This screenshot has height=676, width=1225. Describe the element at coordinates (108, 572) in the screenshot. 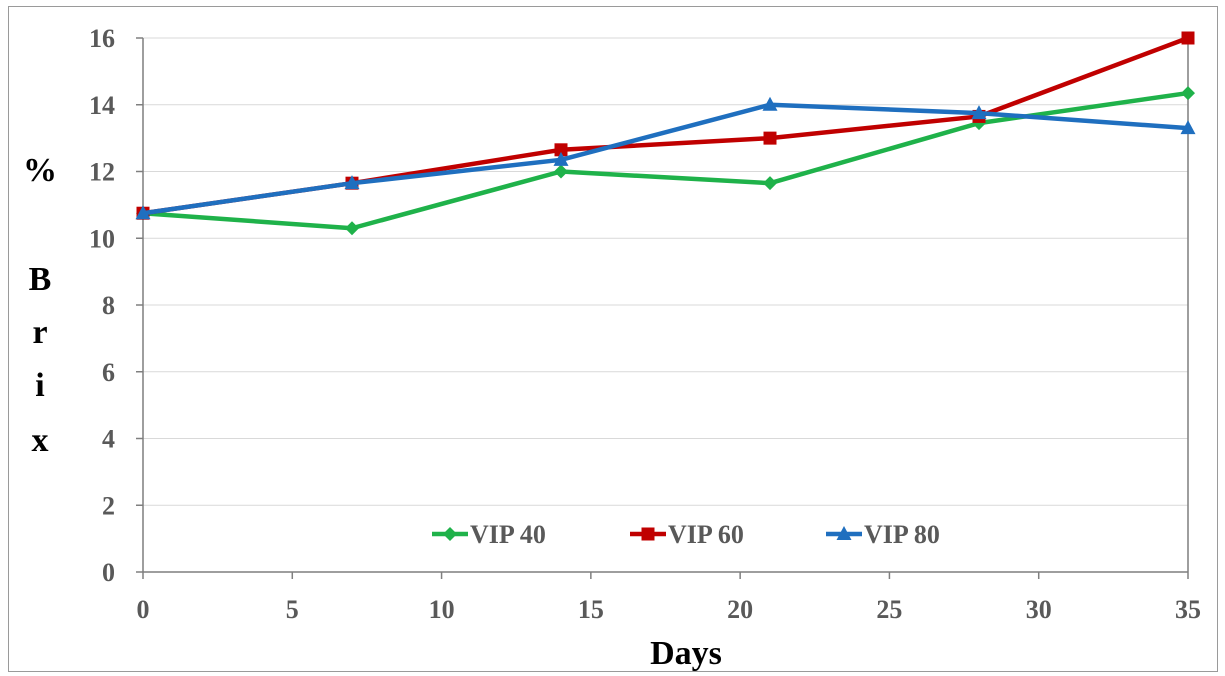

I see `y-tick-label-0: 0` at that location.